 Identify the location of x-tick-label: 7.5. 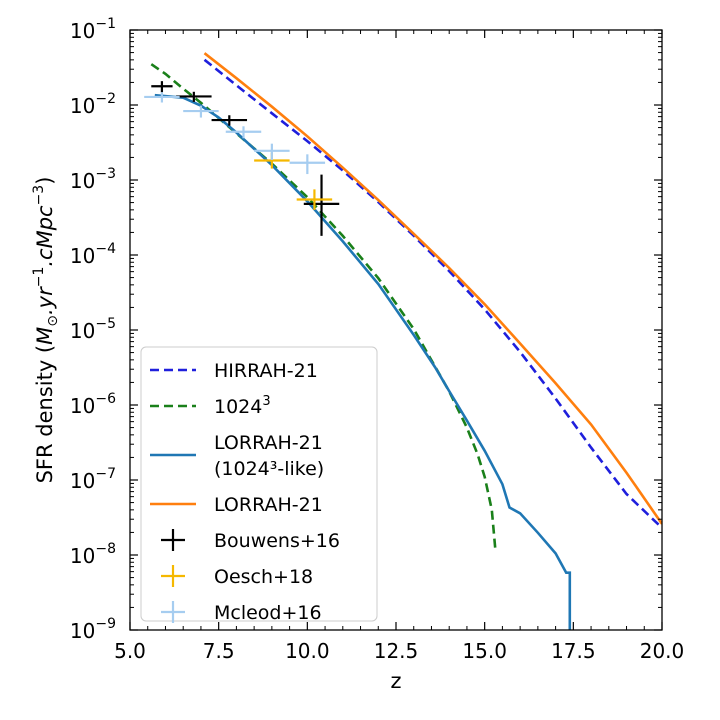
(219, 651).